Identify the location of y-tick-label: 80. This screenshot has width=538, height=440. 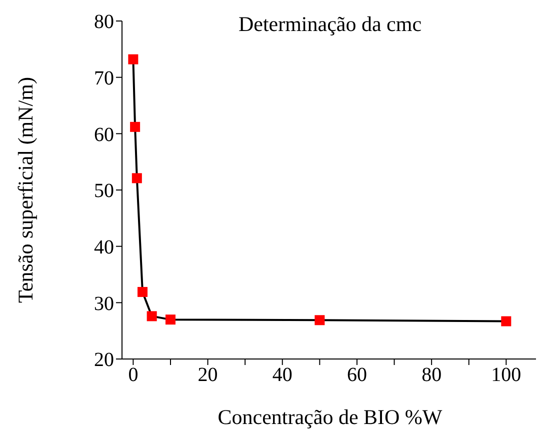
(104, 22).